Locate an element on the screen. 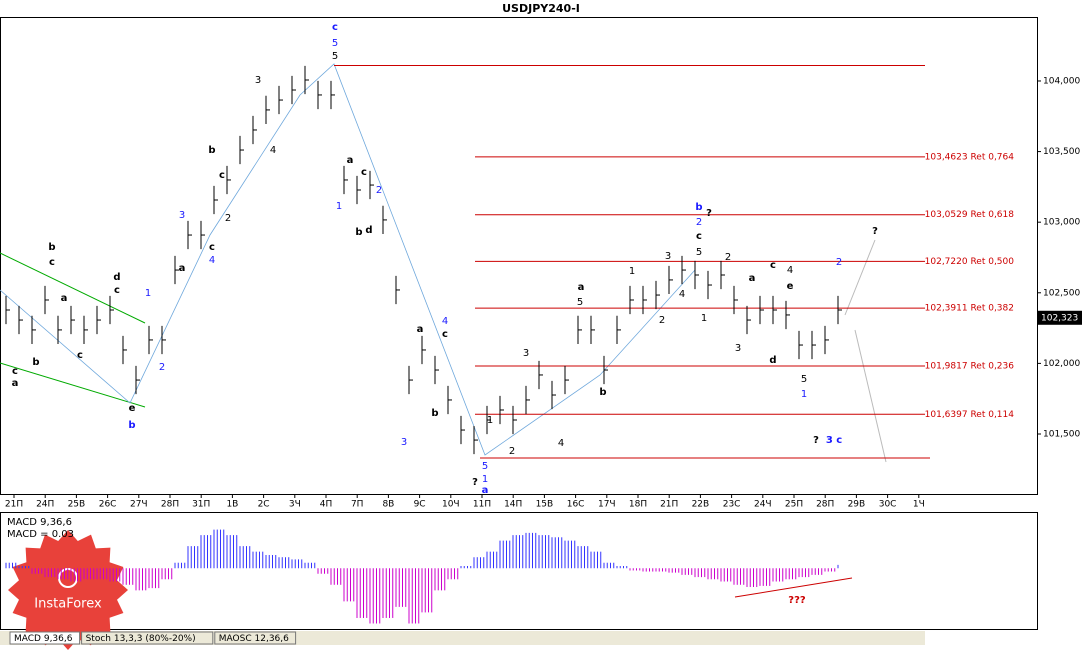  x-tick-label: 3Ч is located at coordinates (295, 505).